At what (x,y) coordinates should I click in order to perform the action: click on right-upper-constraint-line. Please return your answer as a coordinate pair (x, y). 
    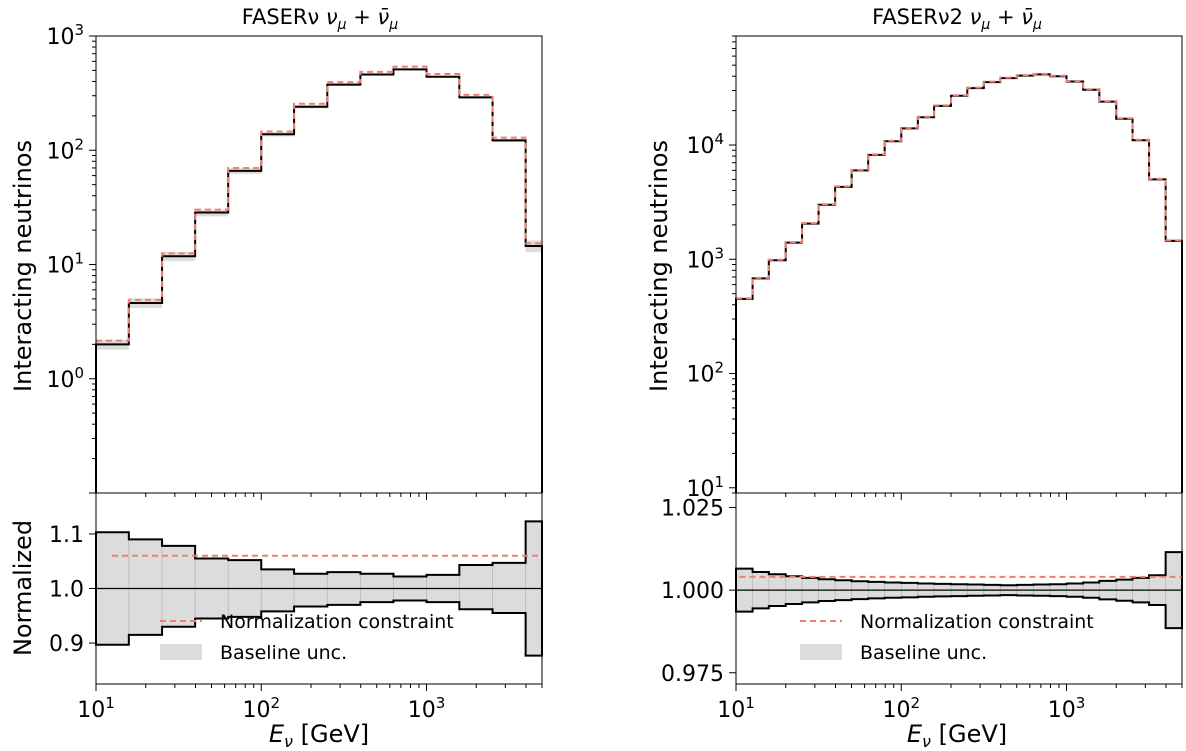
    Looking at the image, I should click on (959, 186).